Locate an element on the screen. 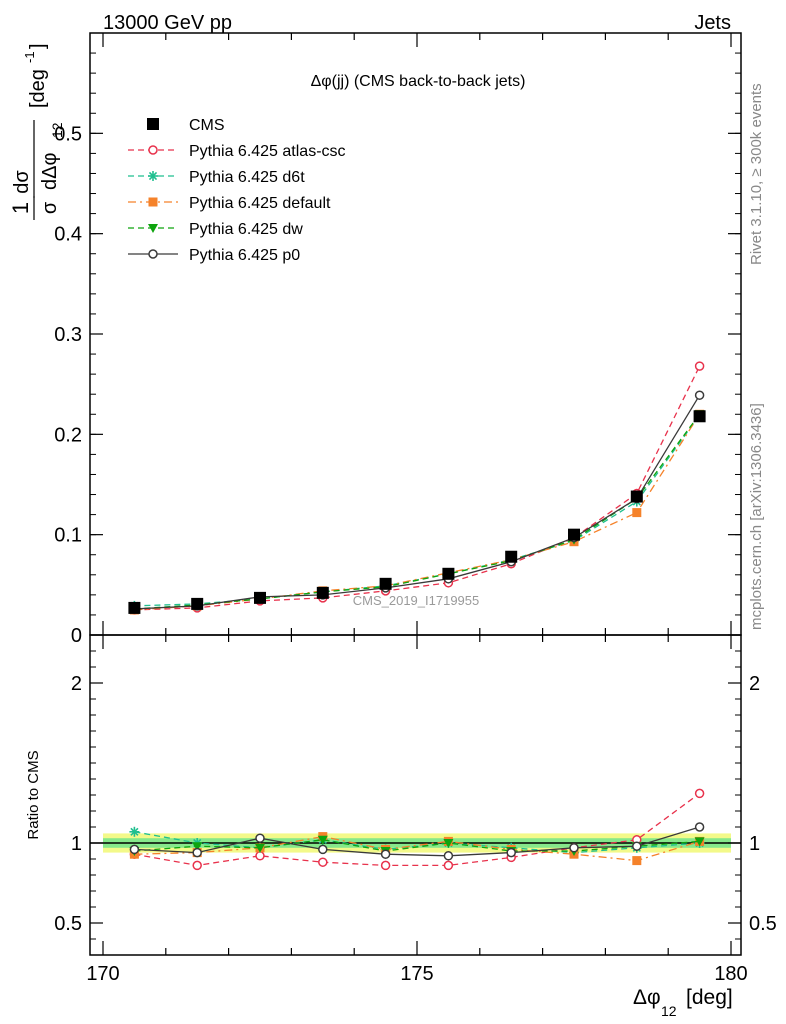 This screenshot has height=1024, width=786. mcplots-label: mcplots.cern.ch [arXiv:1306.3436] is located at coordinates (756, 516).